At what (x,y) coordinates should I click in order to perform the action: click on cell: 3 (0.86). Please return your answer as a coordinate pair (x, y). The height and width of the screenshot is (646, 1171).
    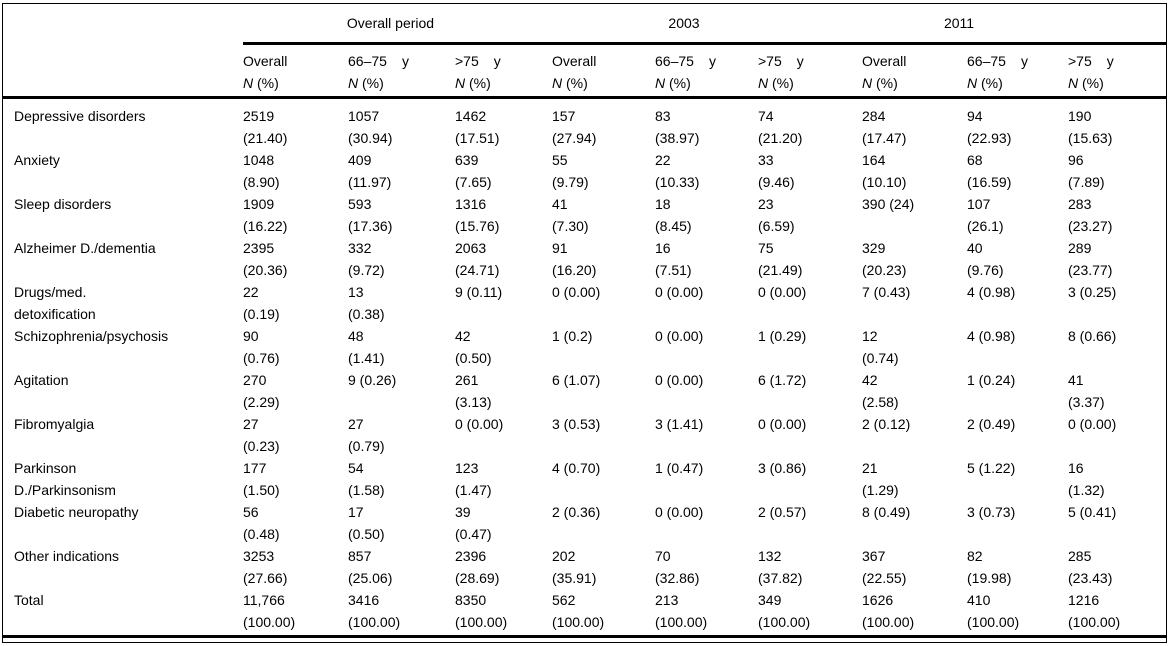
    Looking at the image, I should click on (782, 467).